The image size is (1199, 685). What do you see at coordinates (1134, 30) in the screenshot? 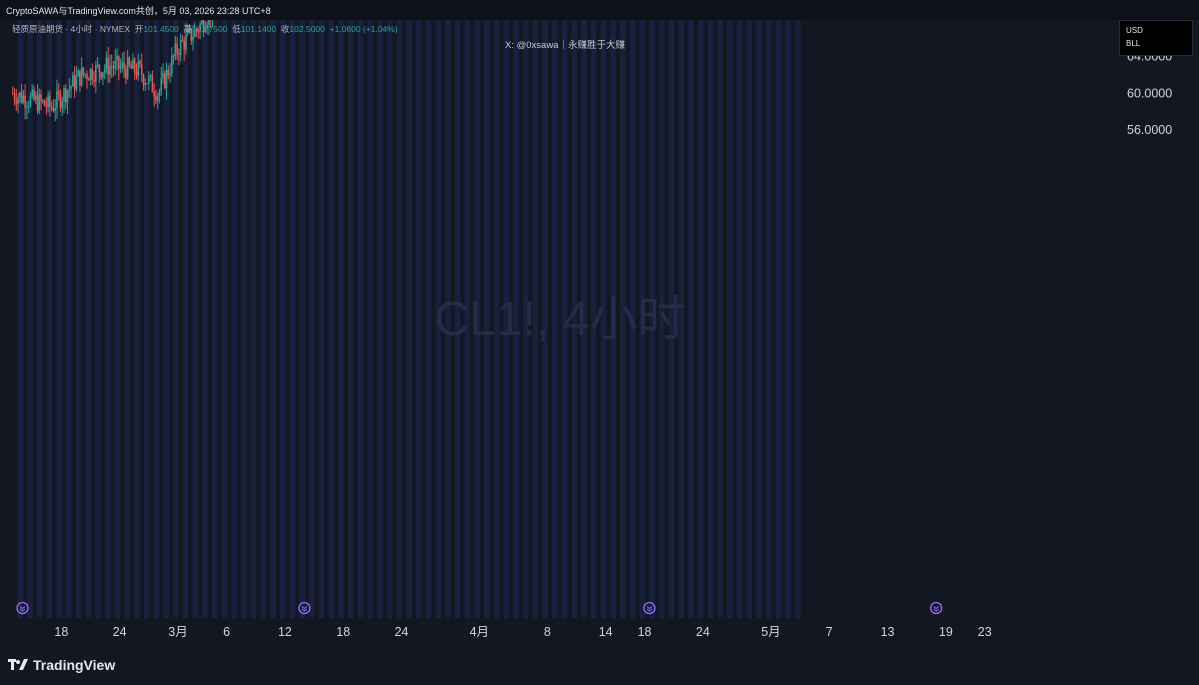
I see `currency-label: USD` at bounding box center [1134, 30].